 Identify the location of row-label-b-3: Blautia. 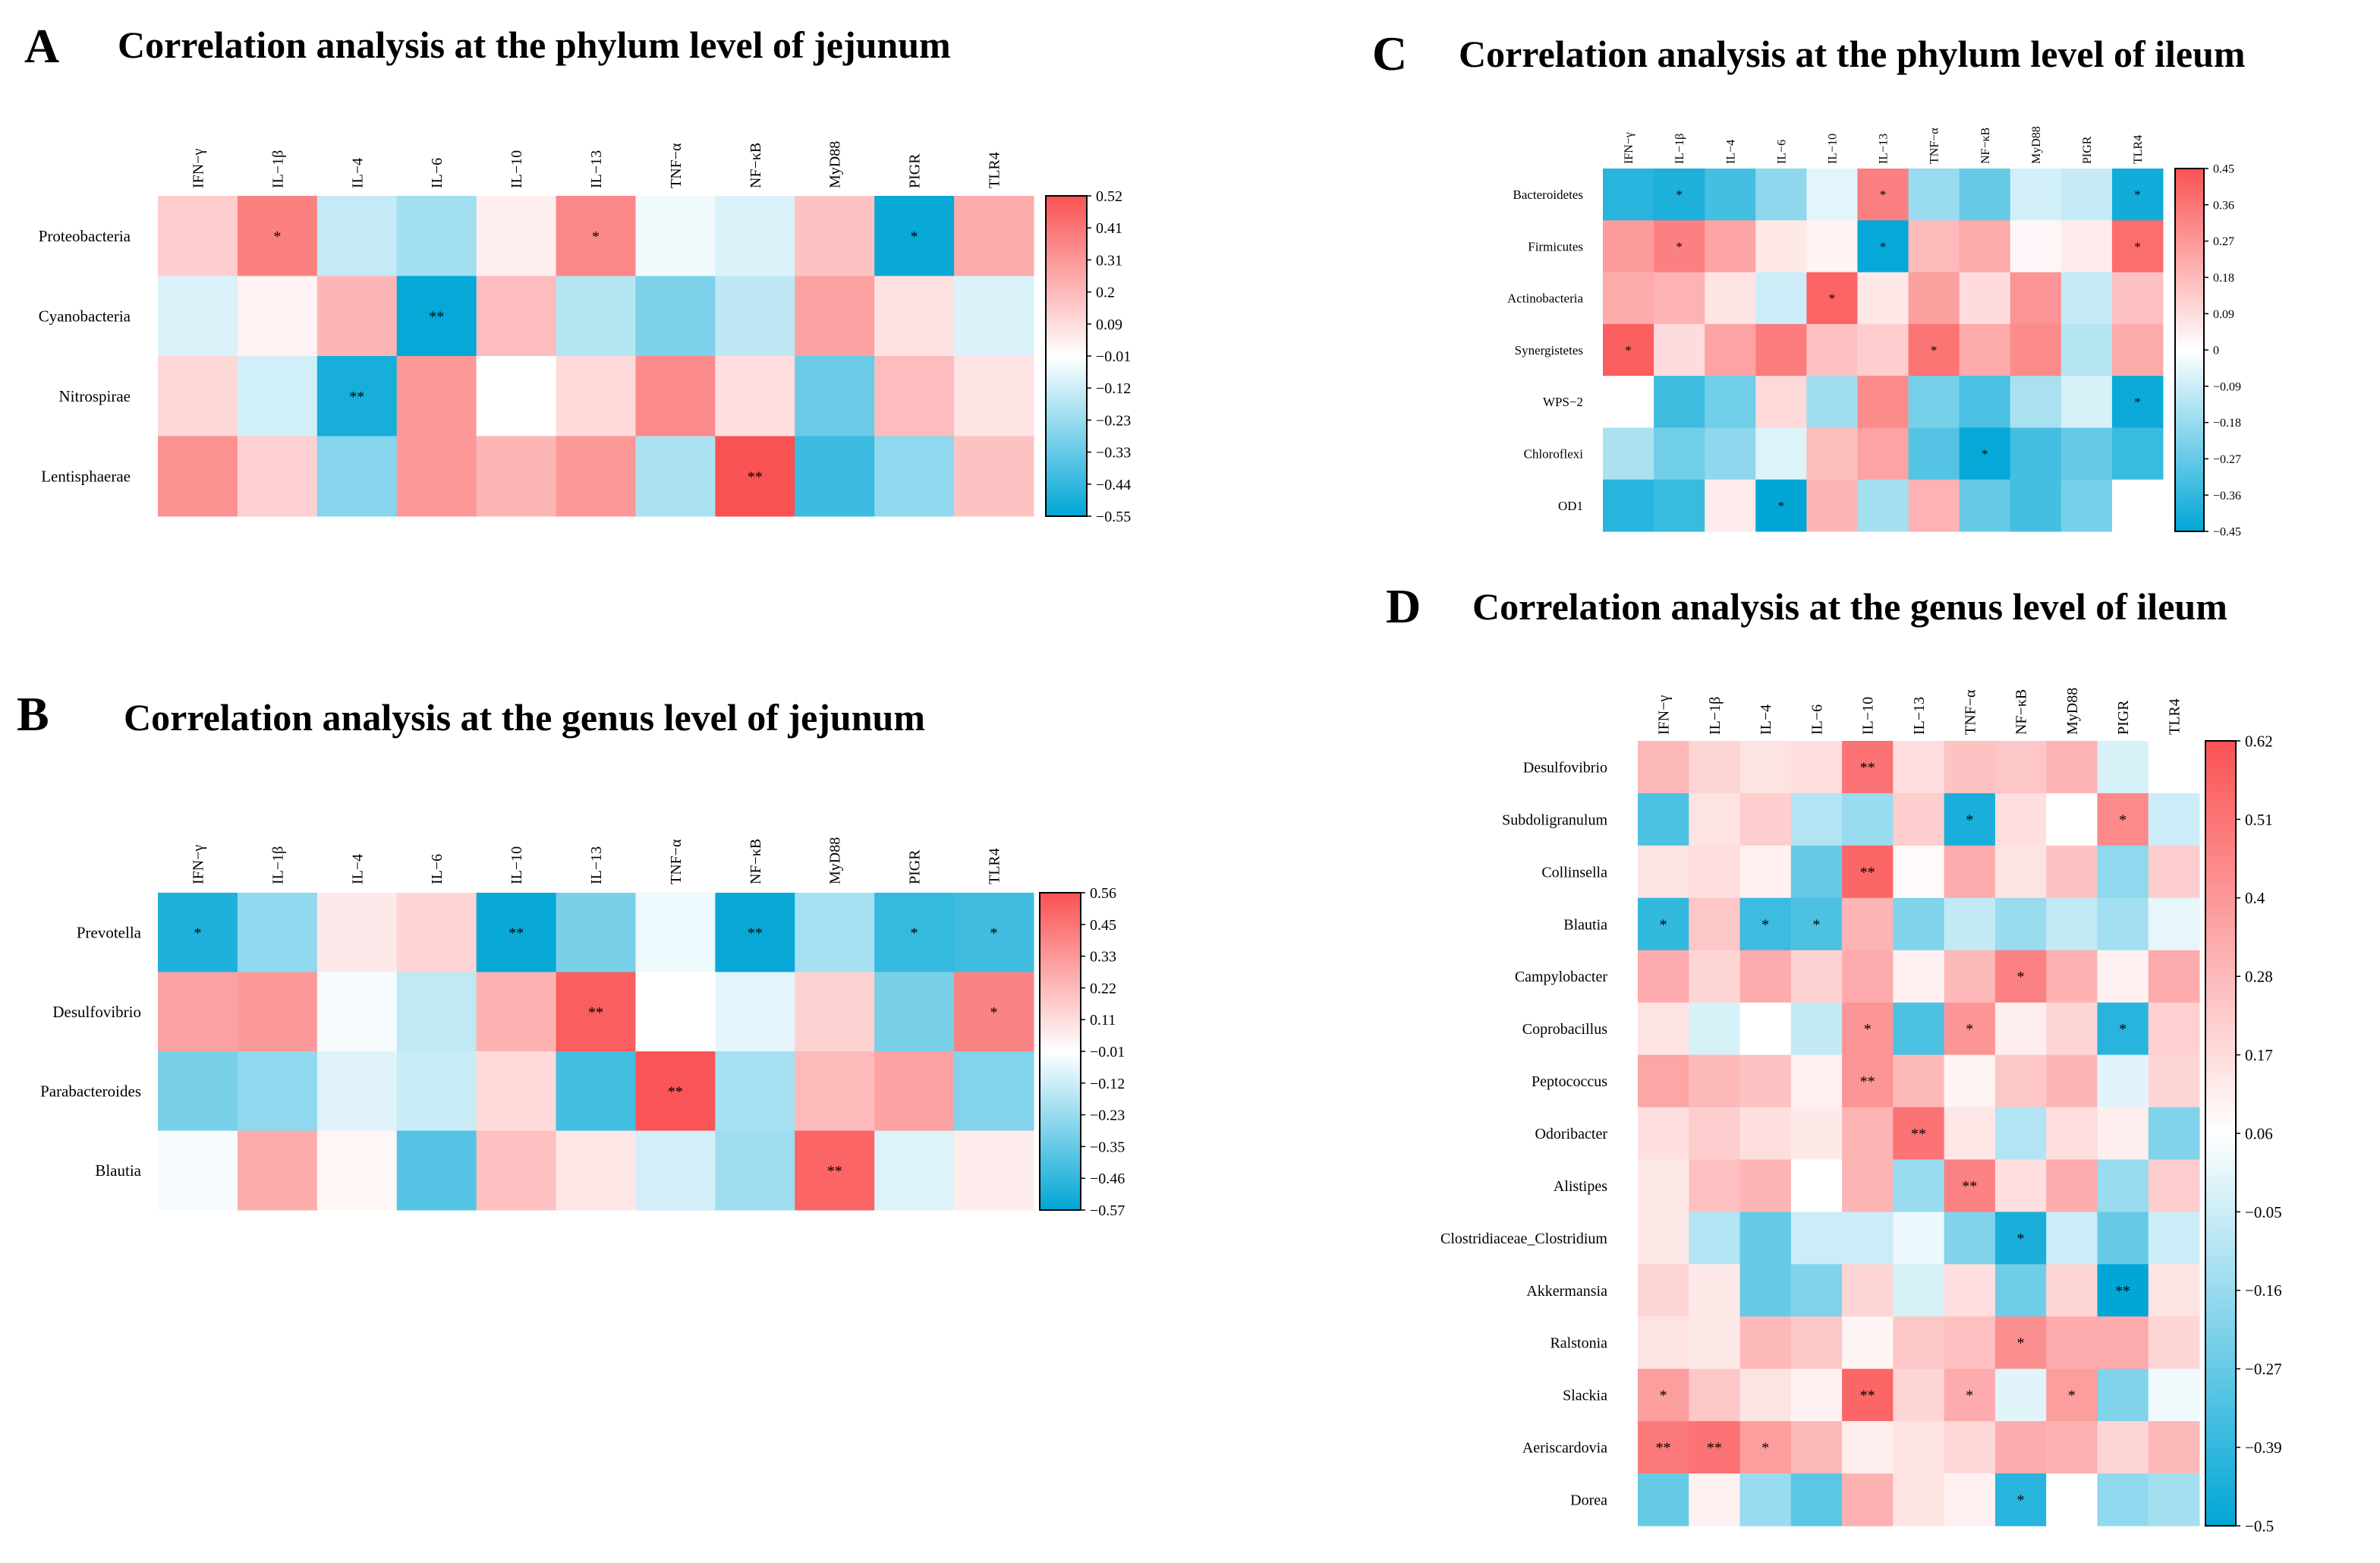
(118, 1170).